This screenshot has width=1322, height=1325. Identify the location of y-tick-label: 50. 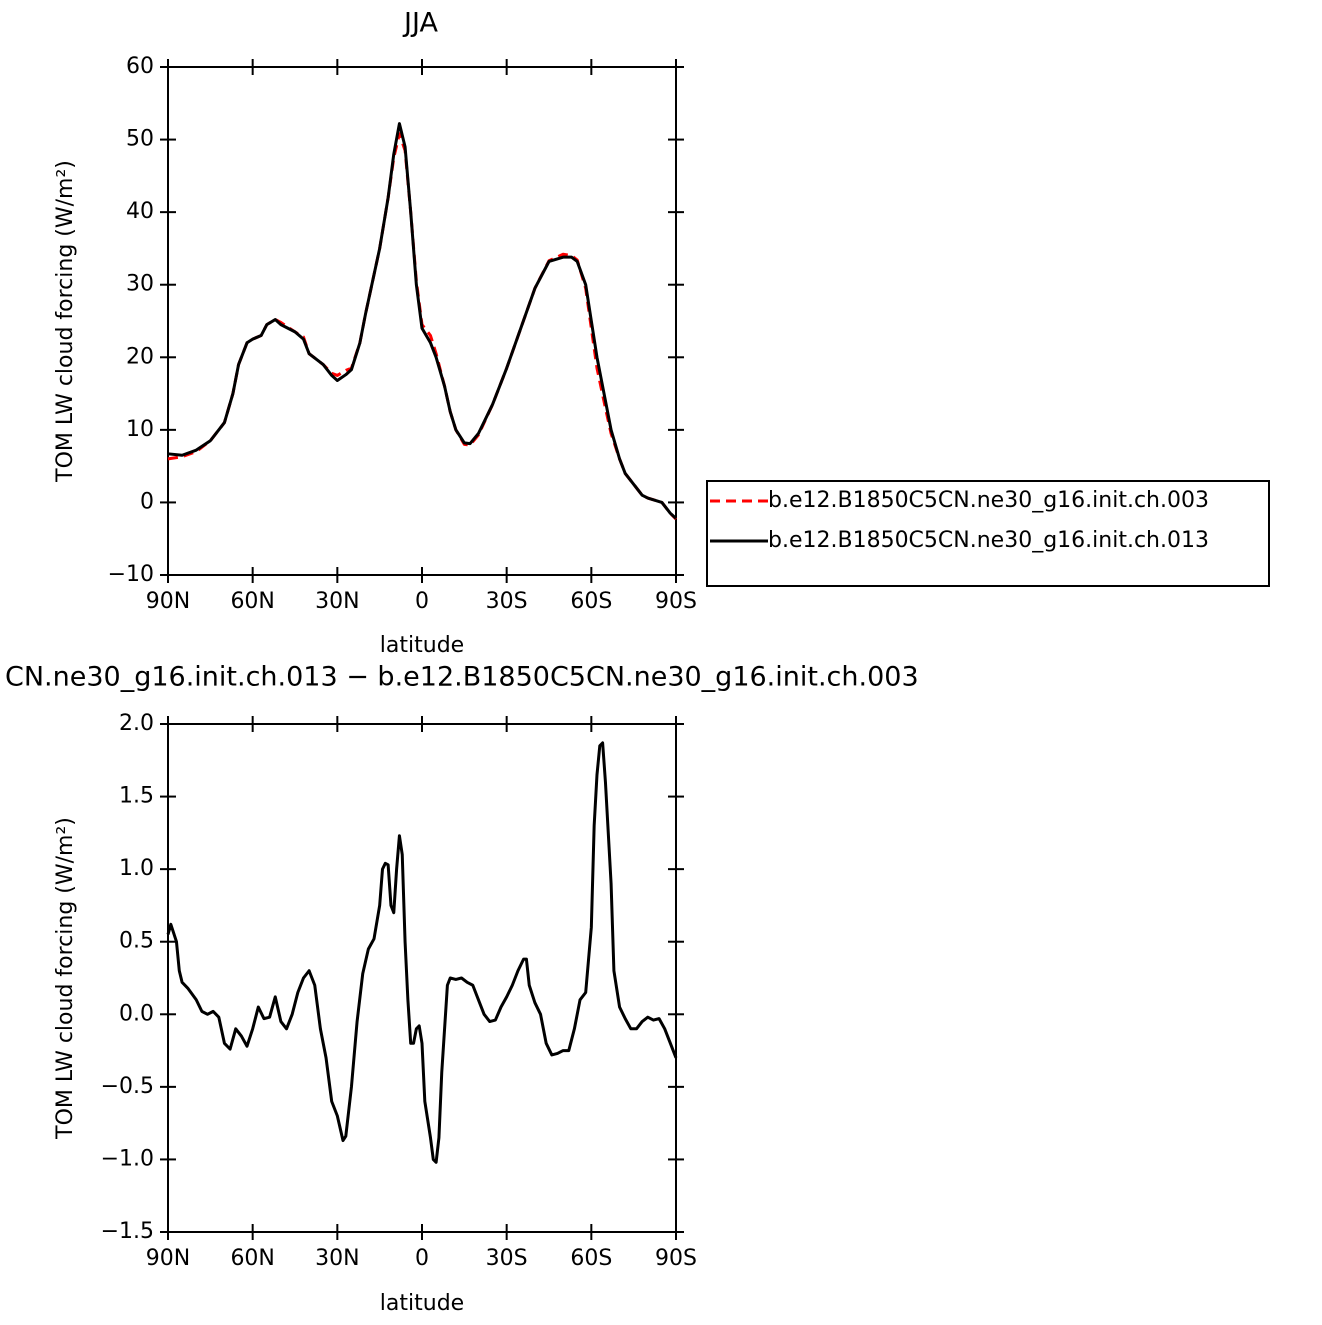
(140, 139).